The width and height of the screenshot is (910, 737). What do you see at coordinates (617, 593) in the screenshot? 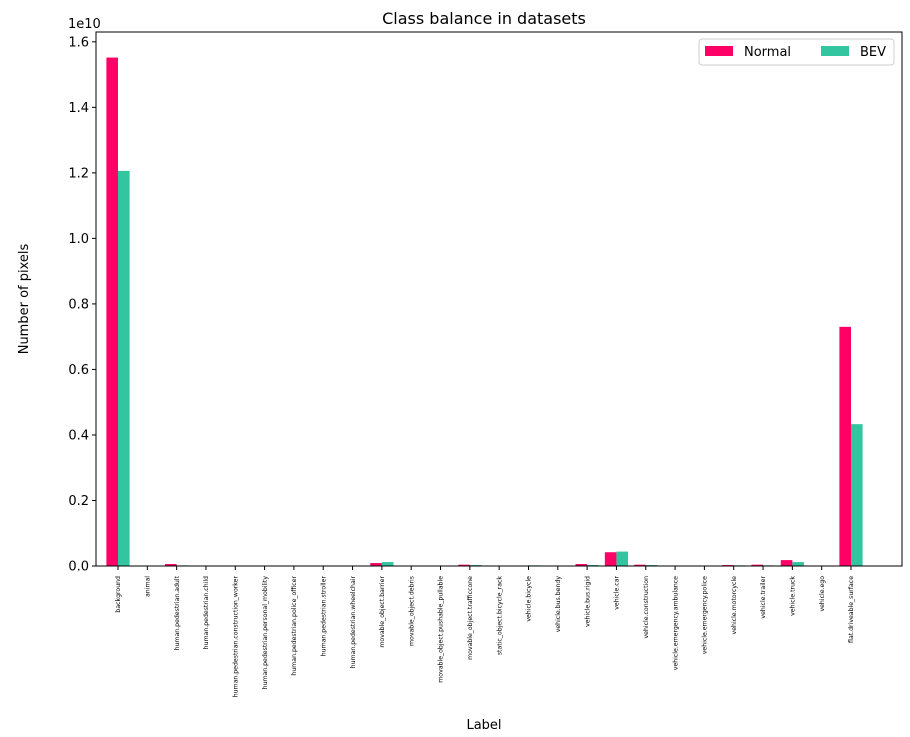
I see `x-tick-label: vehicle.car` at bounding box center [617, 593].